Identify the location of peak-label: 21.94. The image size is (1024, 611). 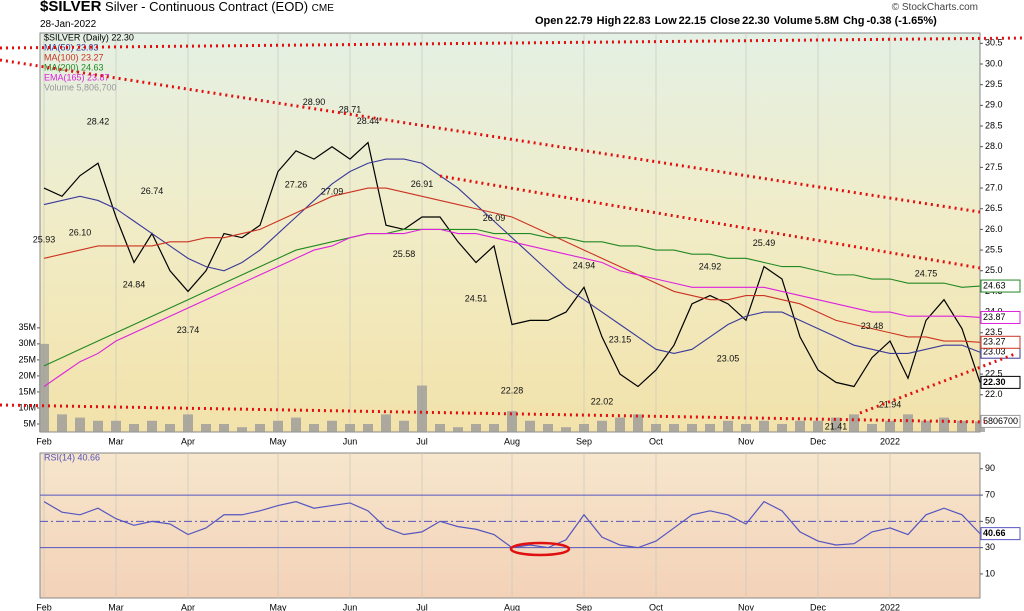
(890, 405).